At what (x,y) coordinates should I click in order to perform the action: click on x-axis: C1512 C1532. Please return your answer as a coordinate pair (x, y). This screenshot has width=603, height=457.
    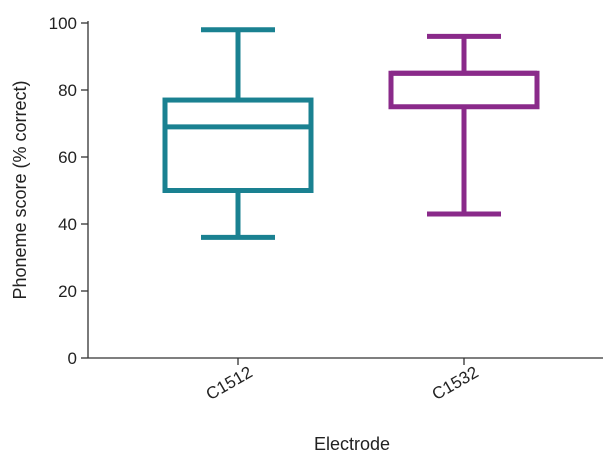
    Looking at the image, I should click on (345, 380).